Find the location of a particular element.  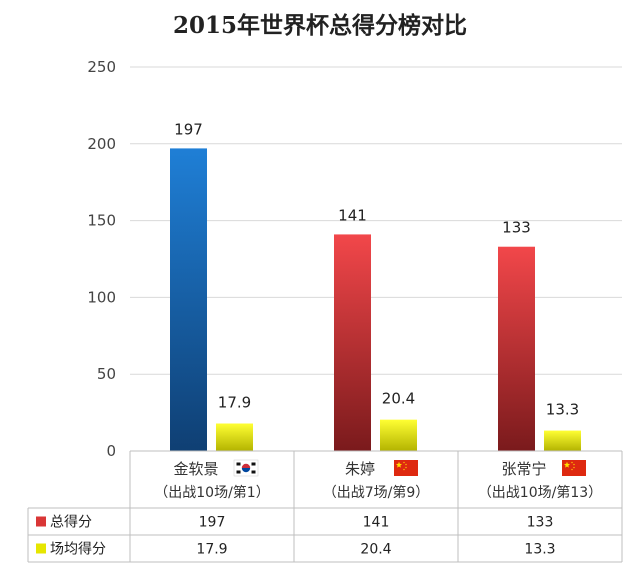

table-cell-value: 133 is located at coordinates (540, 523).